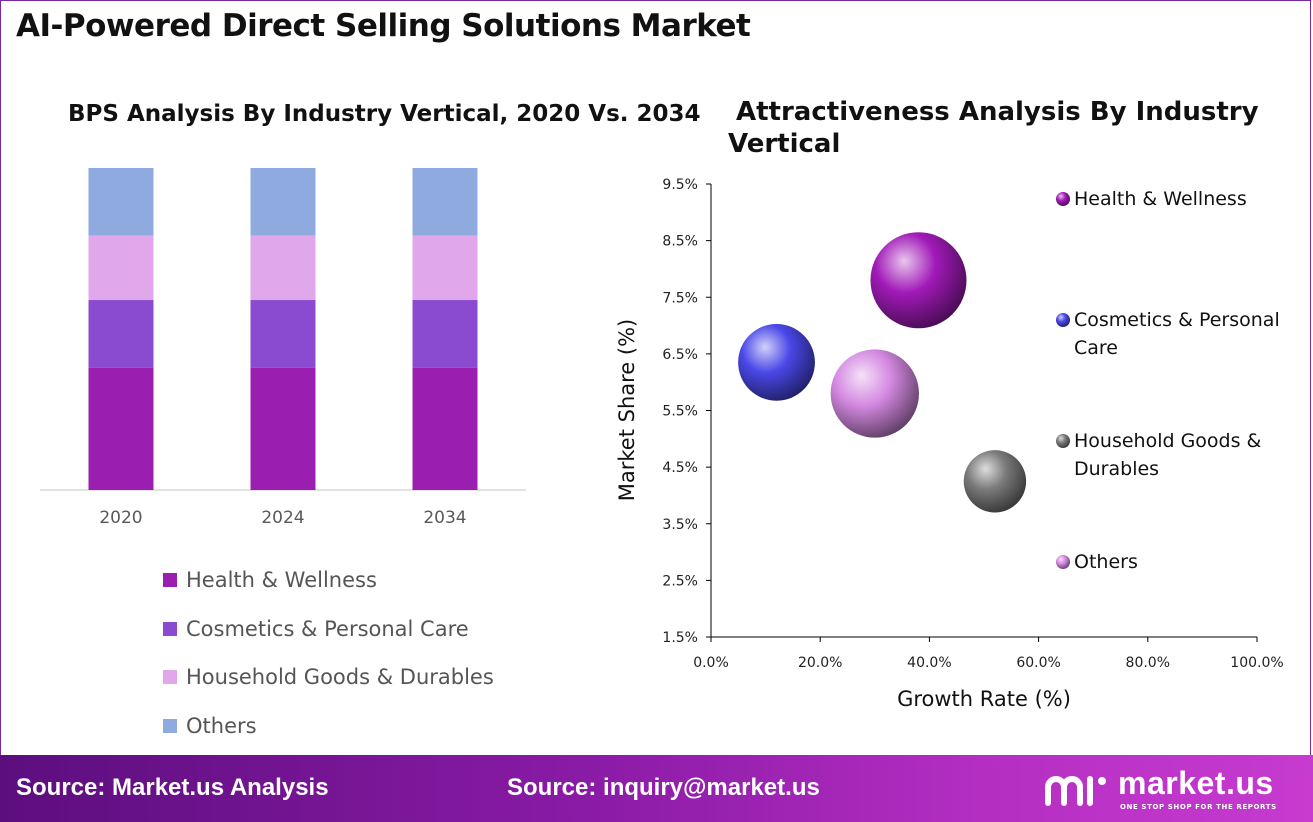 This screenshot has width=1313, height=822. I want to click on bar-2034-household-goods-and-durables, so click(445, 268).